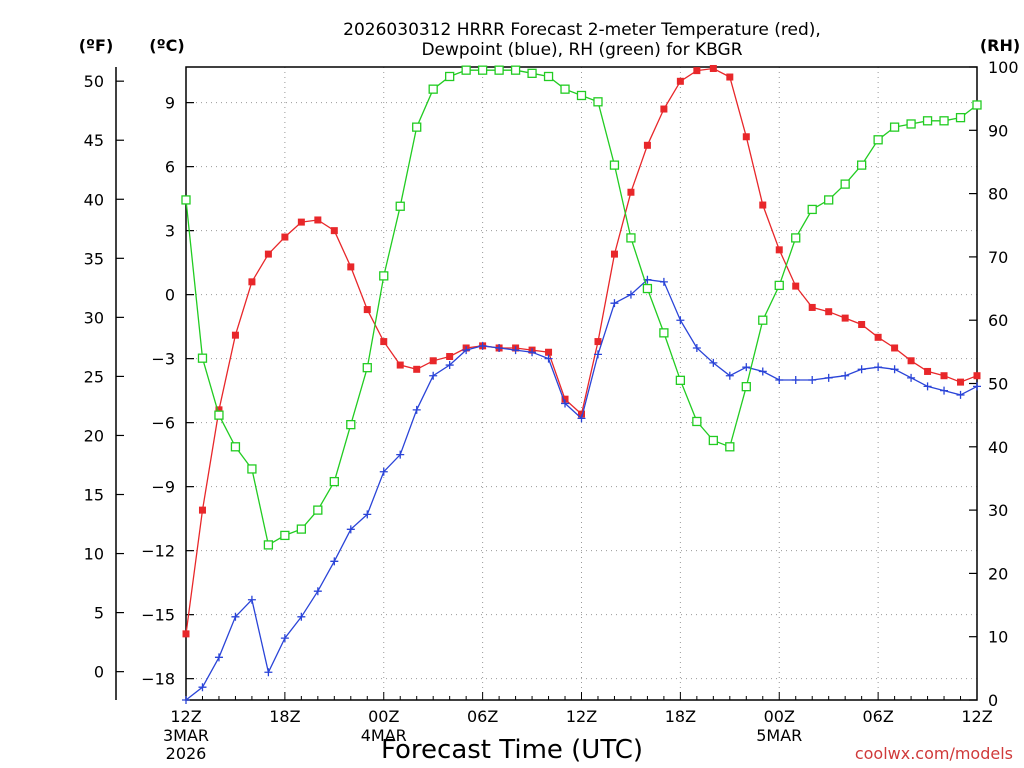 This screenshot has height=768, width=1024. Describe the element at coordinates (158, 551) in the screenshot. I see `c-tick-label: −12` at that location.